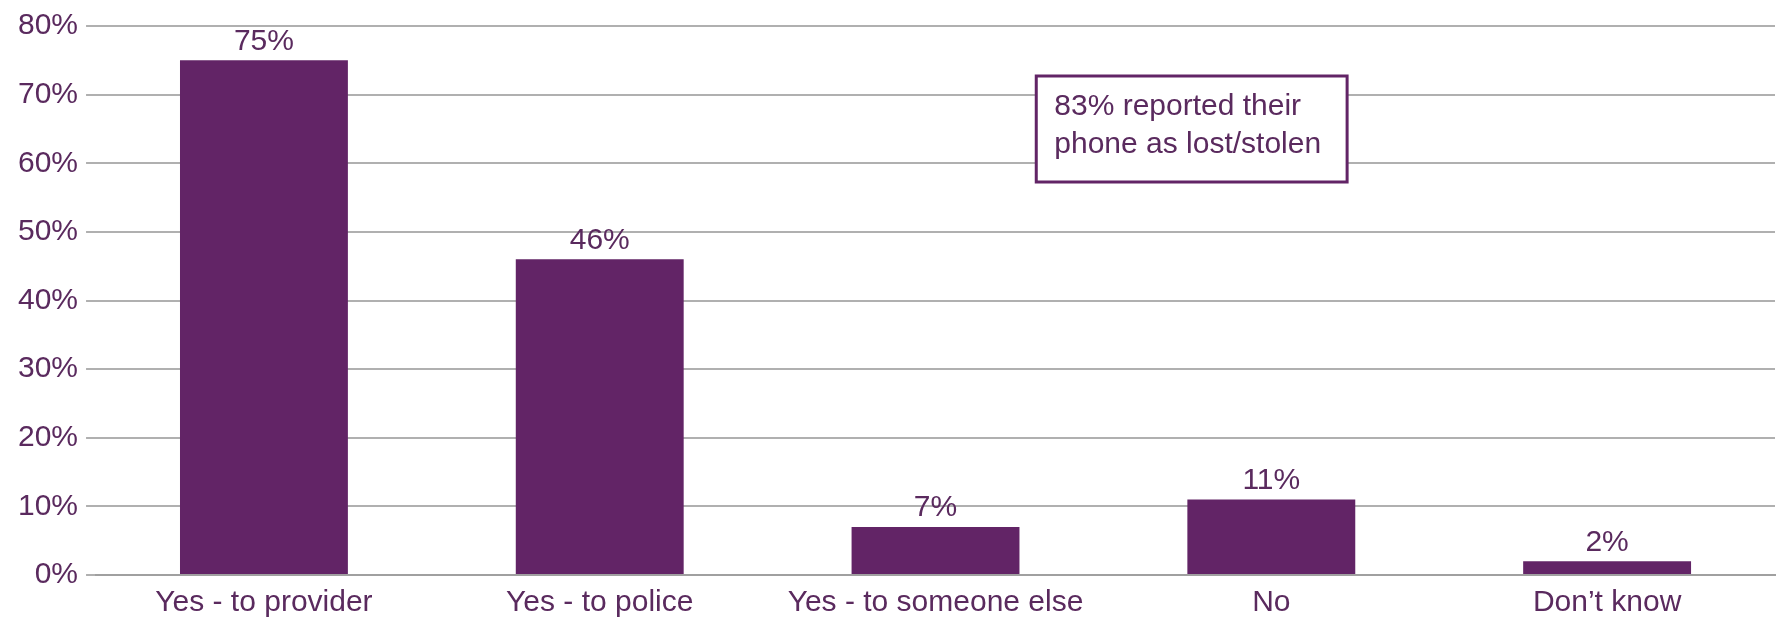 The width and height of the screenshot is (1785, 631). I want to click on y-tick-label: 30%, so click(48, 367).